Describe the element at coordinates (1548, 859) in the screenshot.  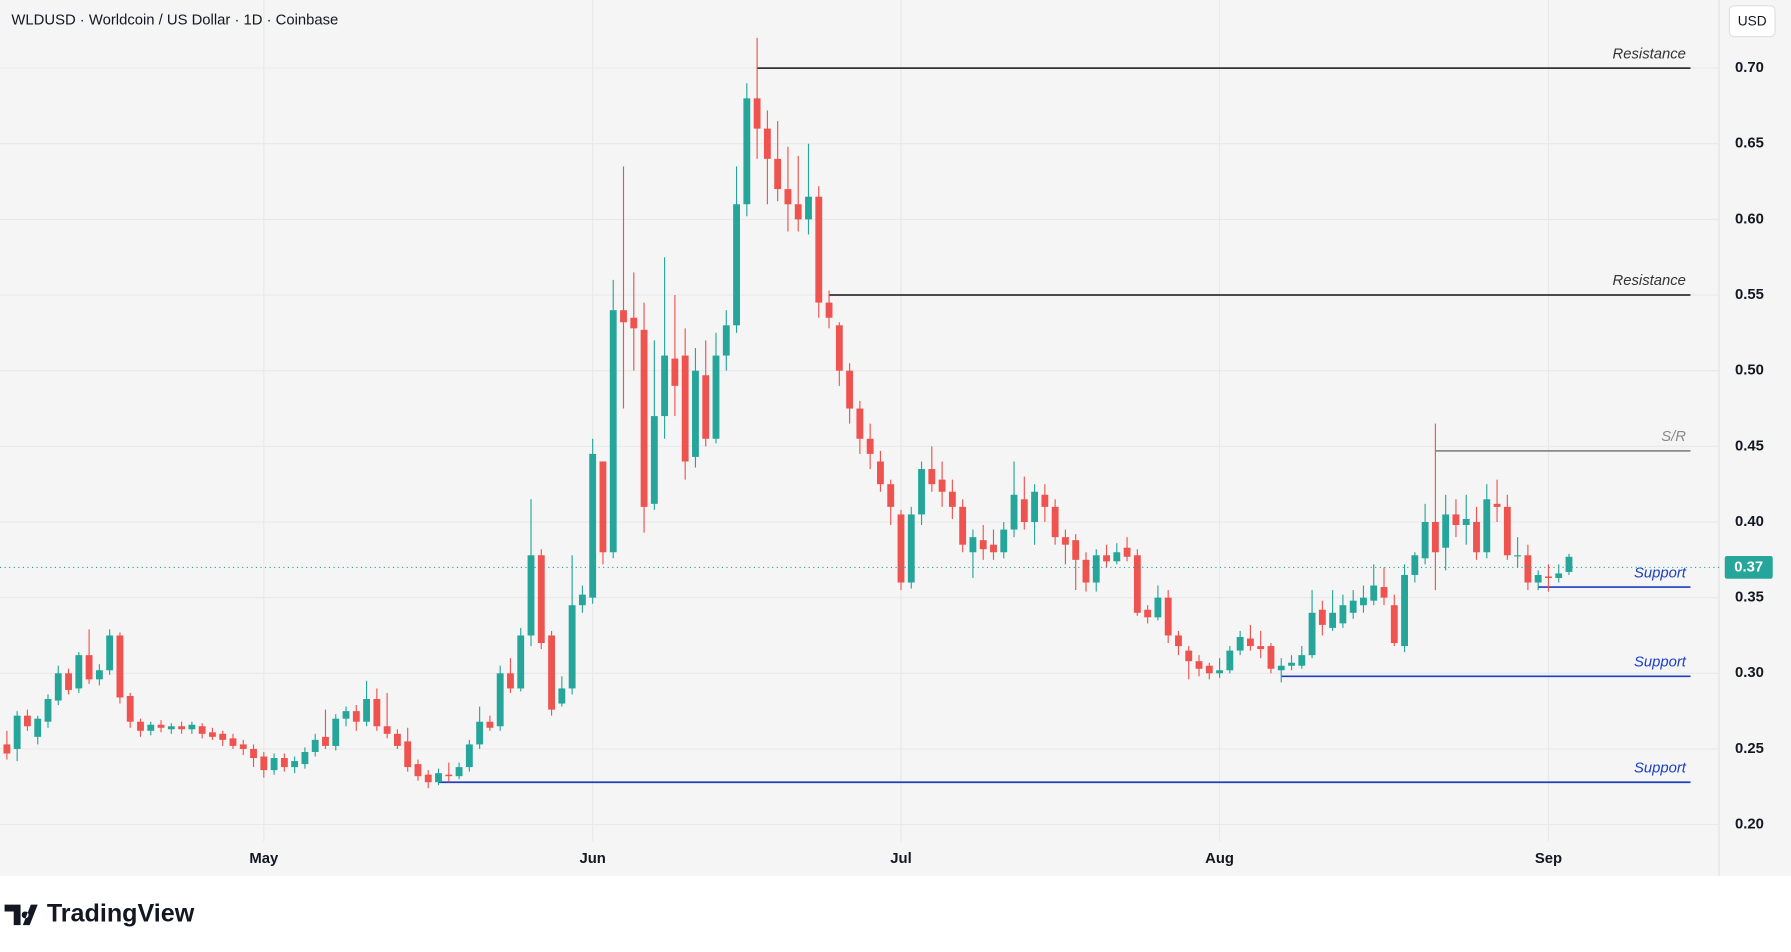
I see `x-tick-label: Sep` at that location.